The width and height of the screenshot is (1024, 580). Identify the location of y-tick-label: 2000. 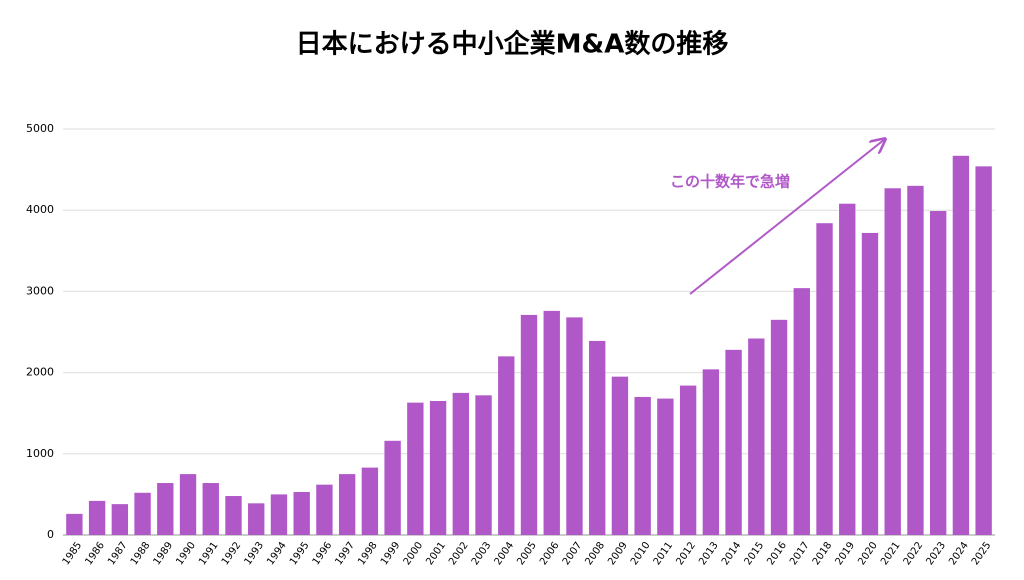
(40, 372).